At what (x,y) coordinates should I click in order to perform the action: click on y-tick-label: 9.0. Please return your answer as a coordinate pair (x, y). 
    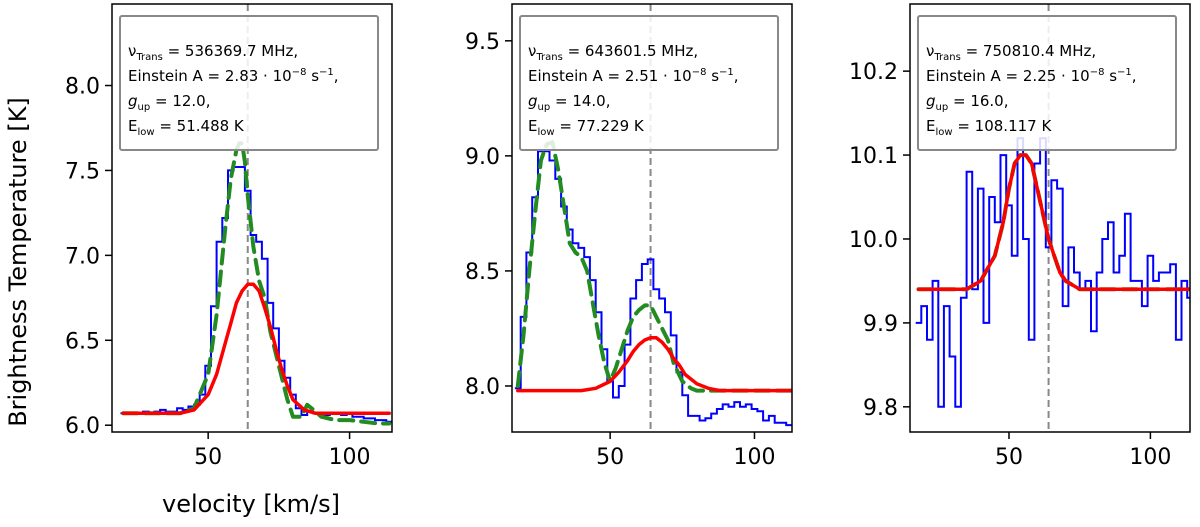
    Looking at the image, I should click on (482, 157).